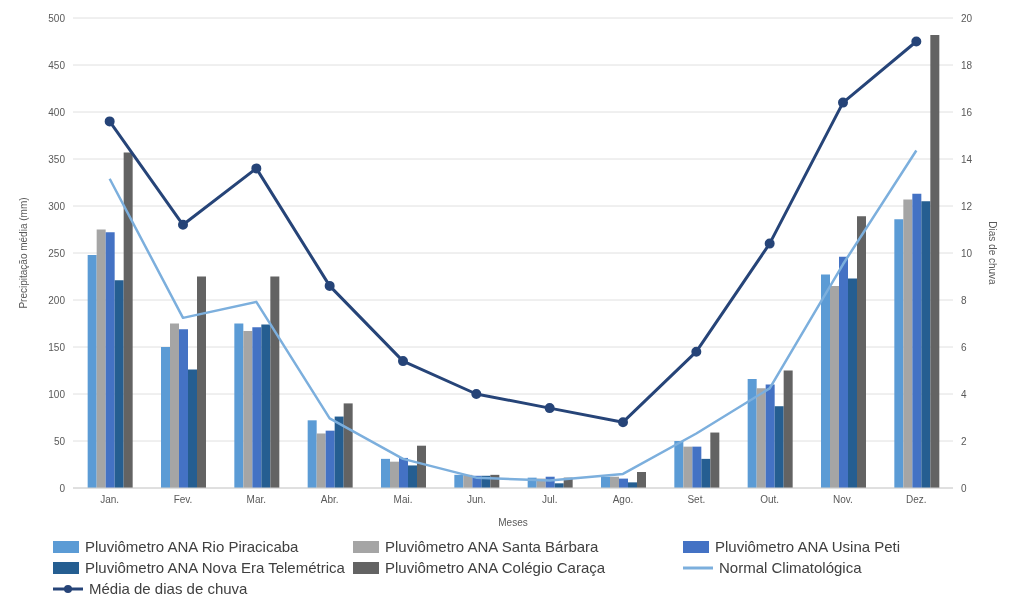 Image resolution: width=1016 pixels, height=605 pixels. Describe the element at coordinates (790, 567) in the screenshot. I see `legend-label: Normal Climatológica` at that location.